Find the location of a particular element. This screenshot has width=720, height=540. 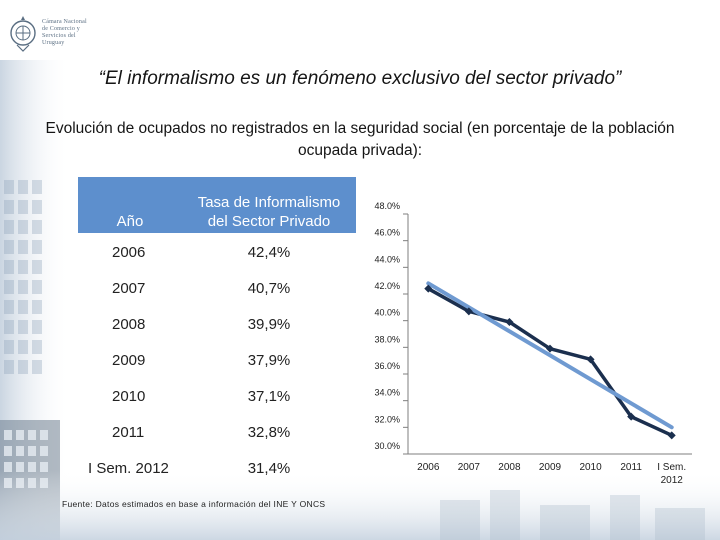

trend-line is located at coordinates (550, 355).